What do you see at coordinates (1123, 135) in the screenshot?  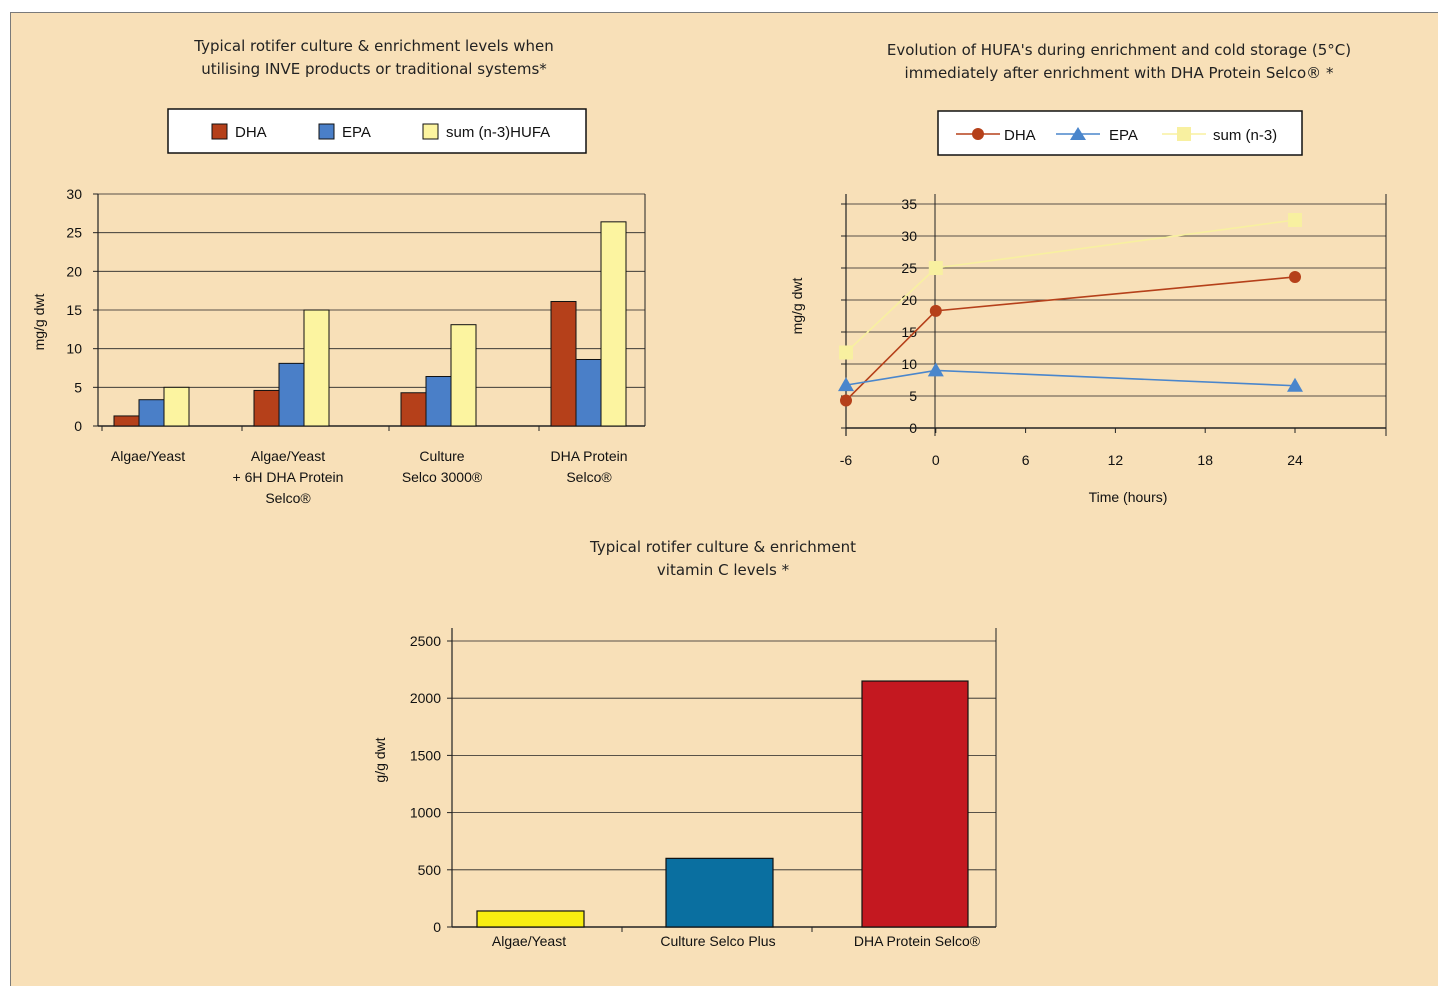 I see `chart2-legend-label: EPA` at bounding box center [1123, 135].